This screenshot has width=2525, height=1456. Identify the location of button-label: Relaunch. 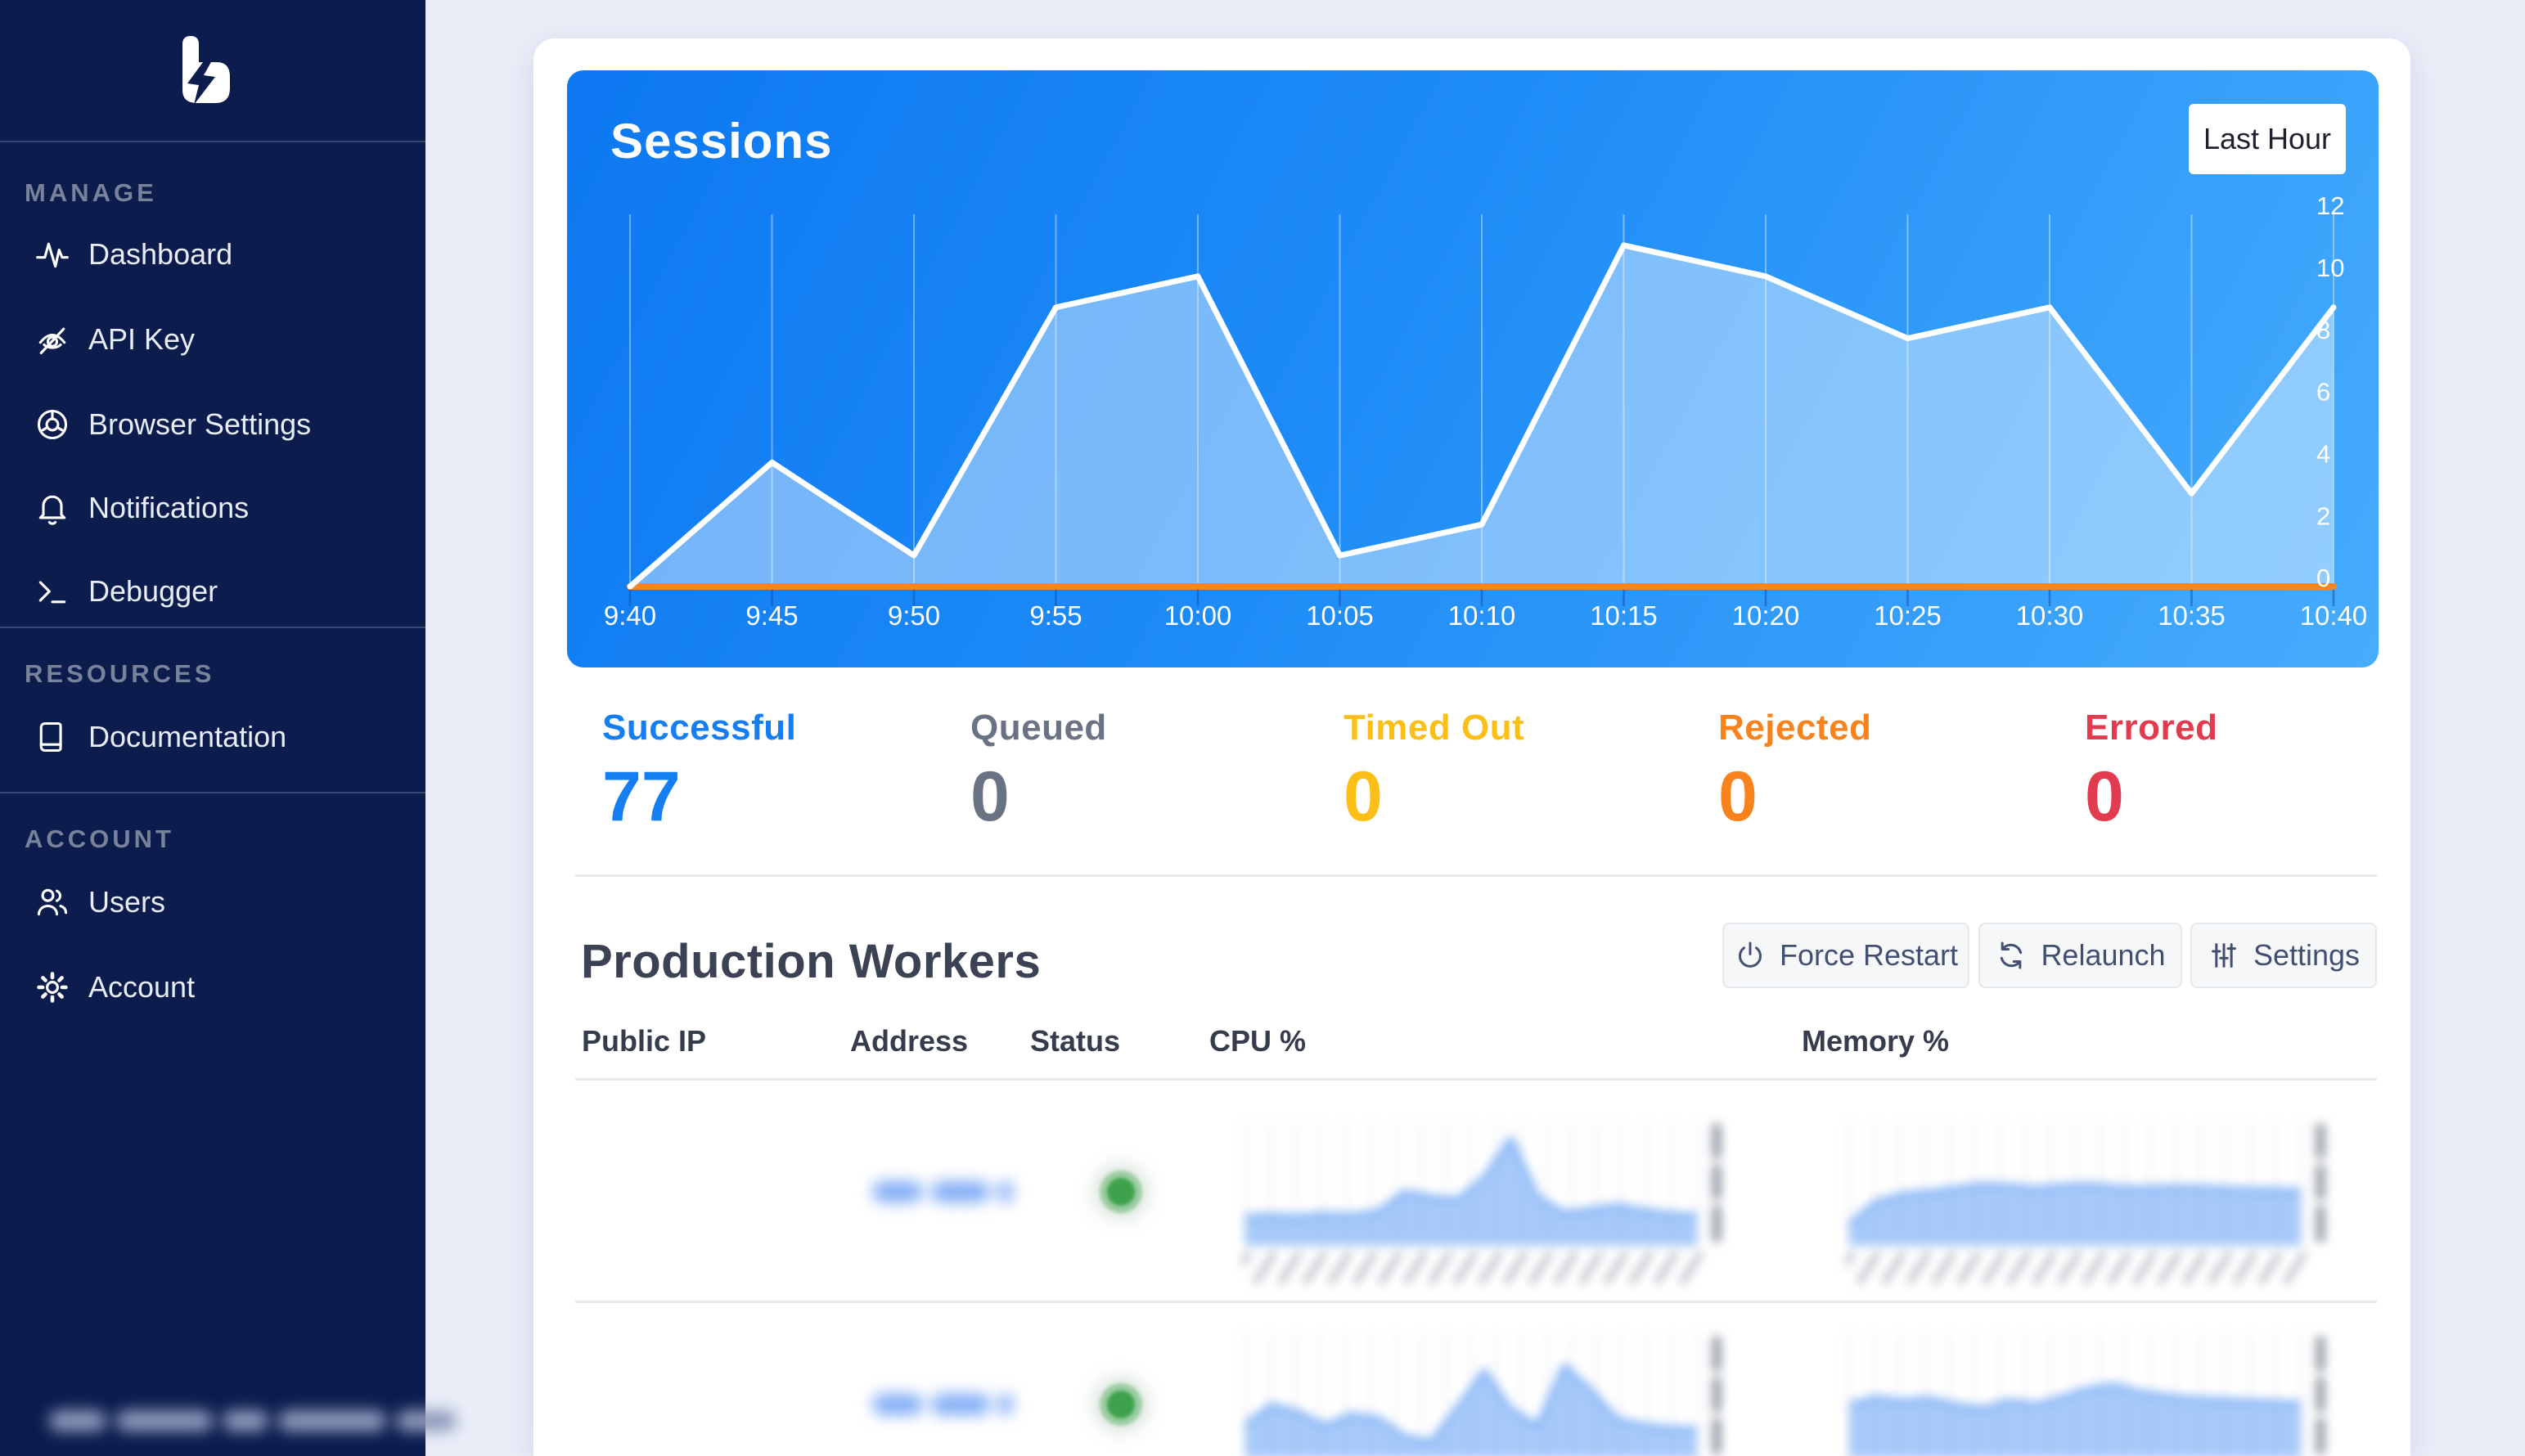
(2103, 955).